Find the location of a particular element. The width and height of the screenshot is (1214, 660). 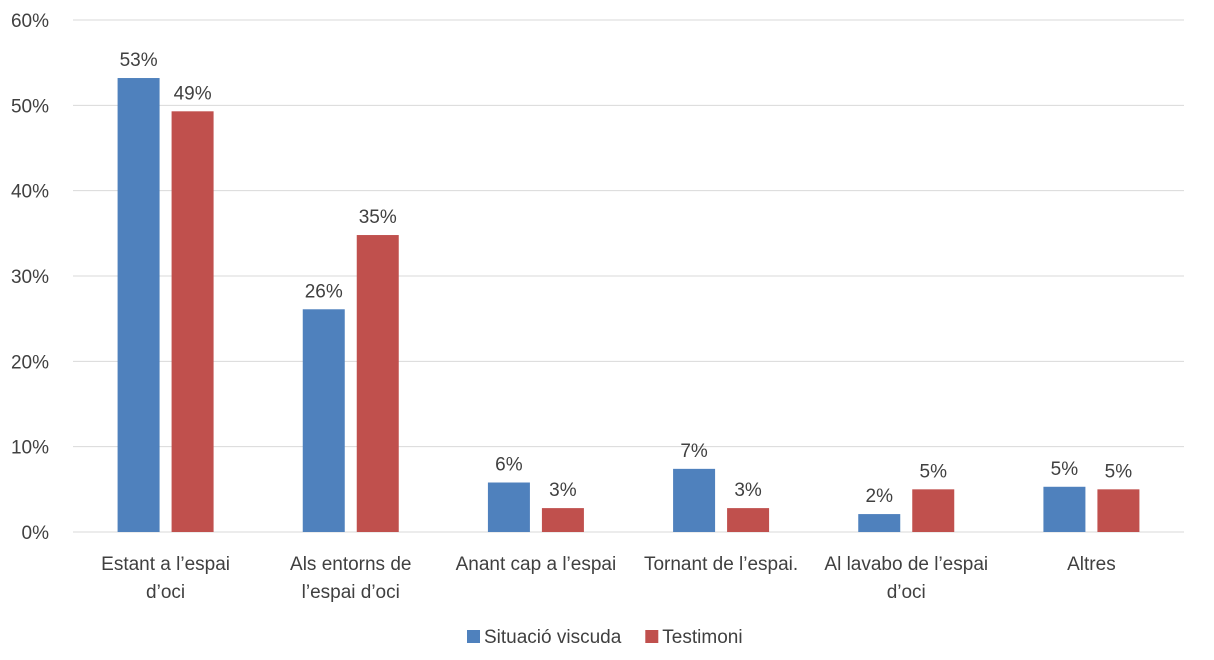

data-label: 49% is located at coordinates (193, 93).